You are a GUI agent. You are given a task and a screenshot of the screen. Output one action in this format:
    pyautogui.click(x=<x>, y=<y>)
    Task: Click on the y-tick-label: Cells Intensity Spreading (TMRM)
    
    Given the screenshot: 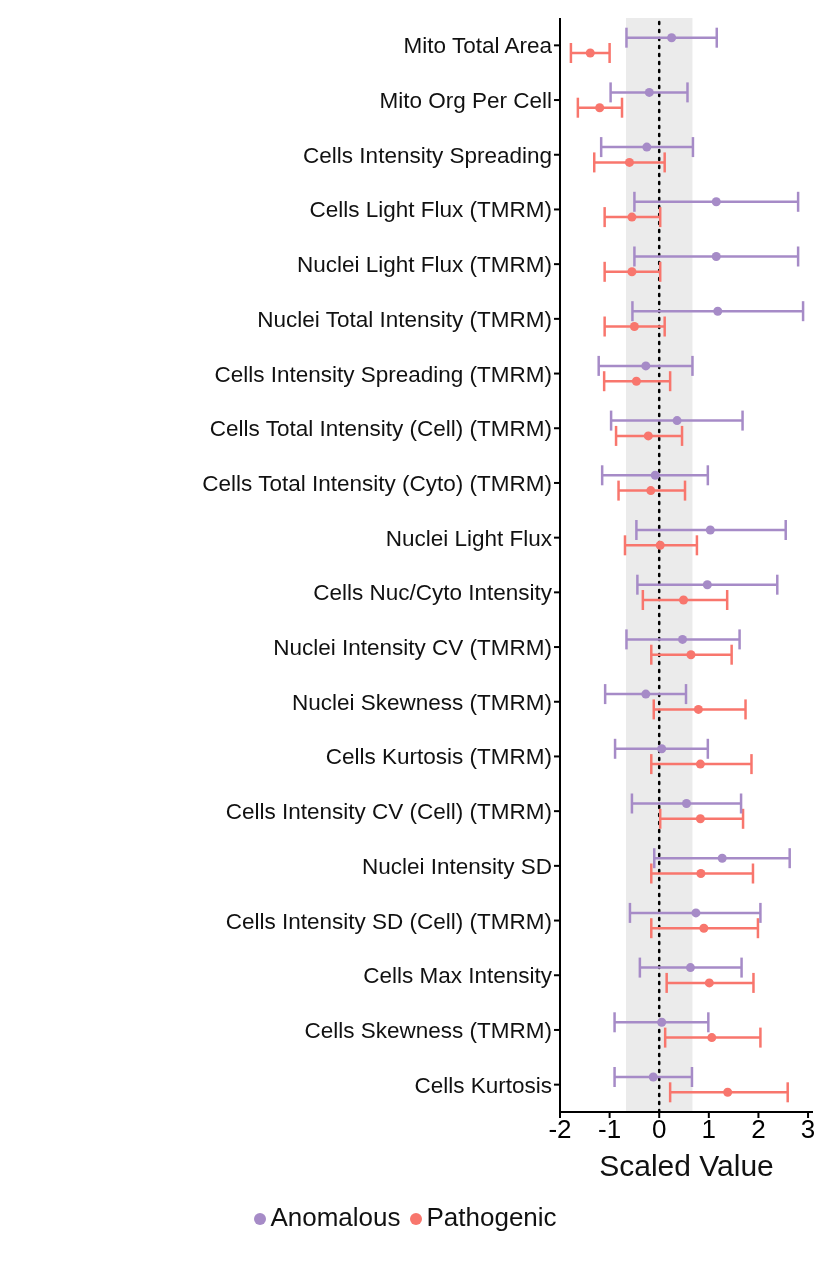 What is the action you would take?
    pyautogui.click(x=383, y=374)
    